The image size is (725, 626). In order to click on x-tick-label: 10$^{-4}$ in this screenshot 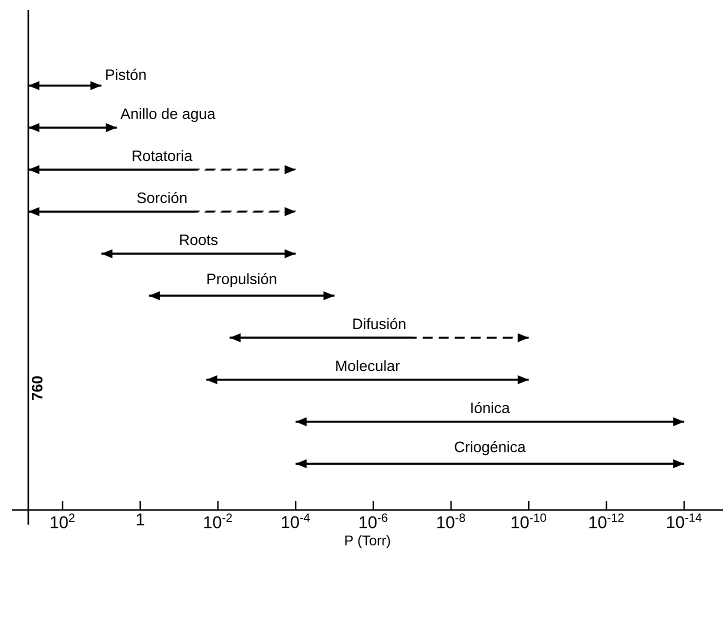, I will do `click(296, 521)`.